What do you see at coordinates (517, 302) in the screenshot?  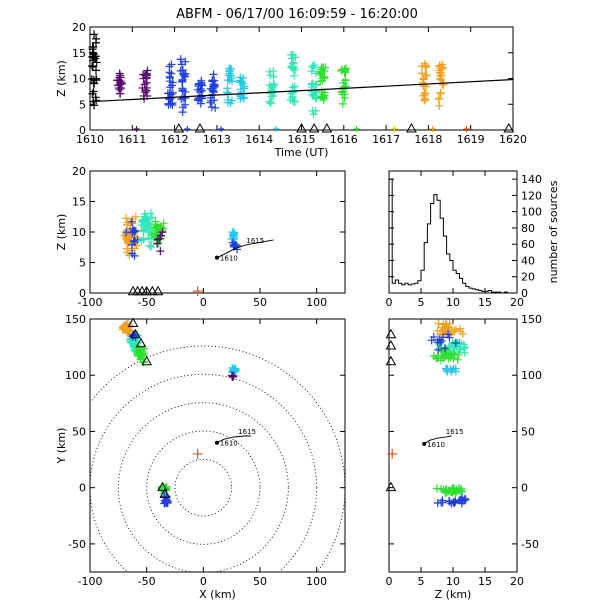 I see `x-tick-label: 20` at bounding box center [517, 302].